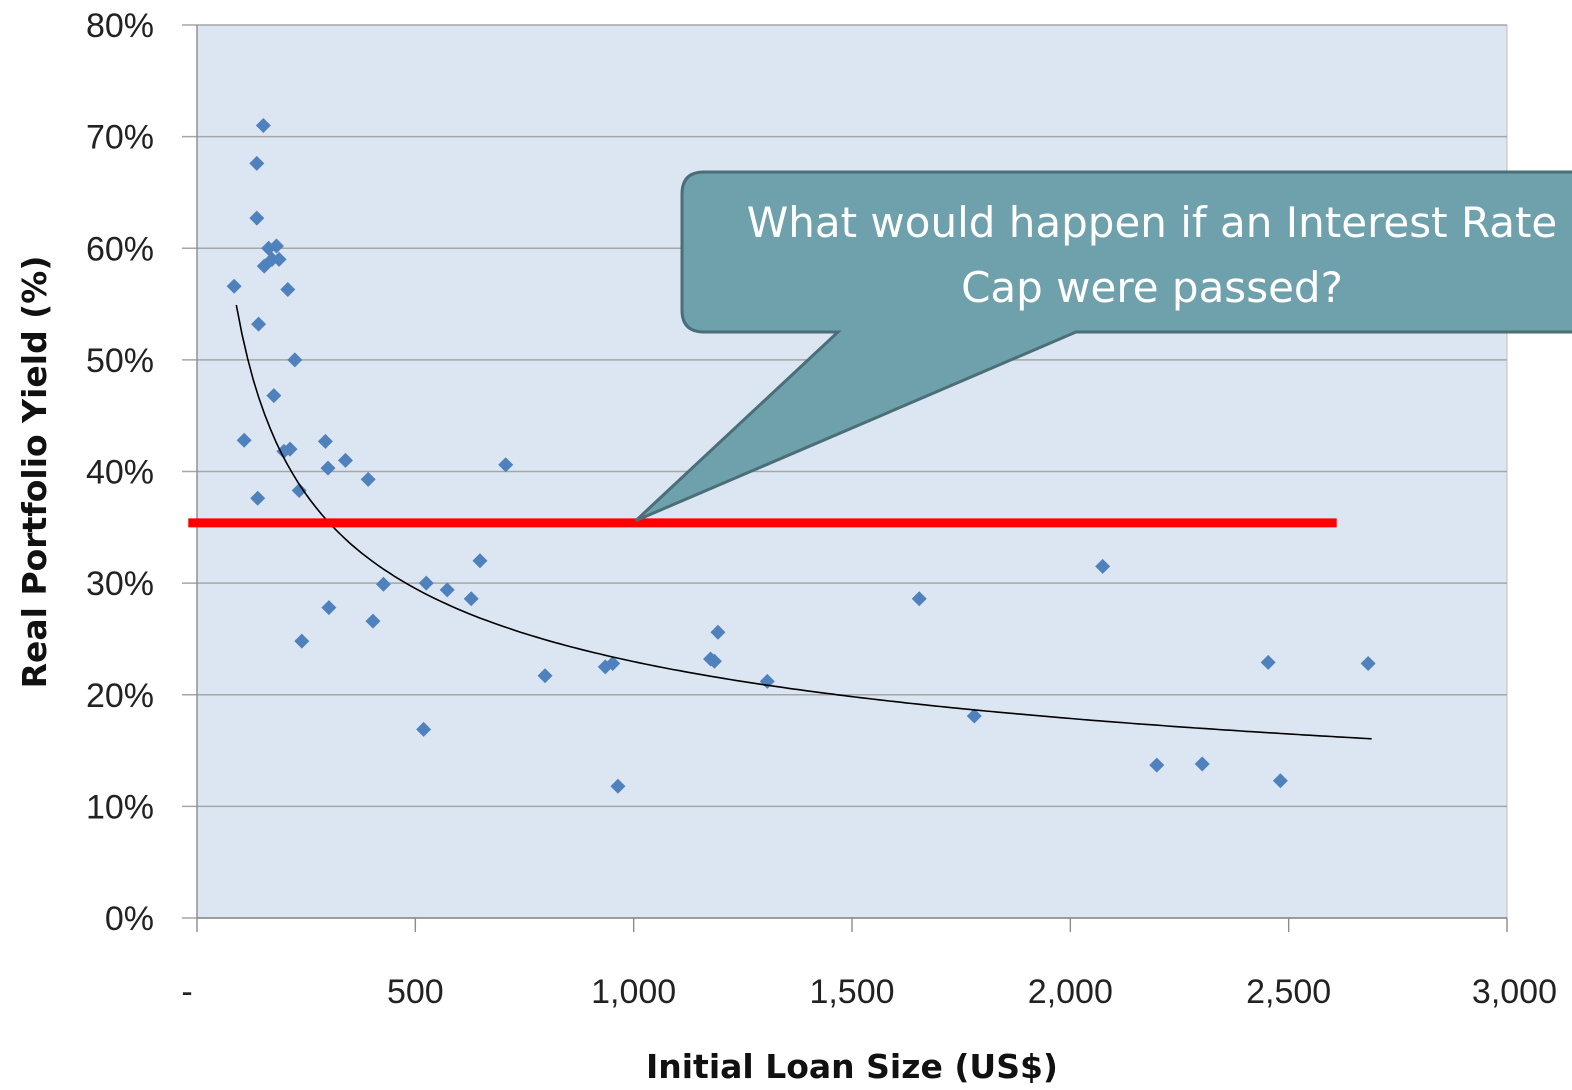 The image size is (1572, 1090). I want to click on x-tick-label: 1,000, so click(633, 992).